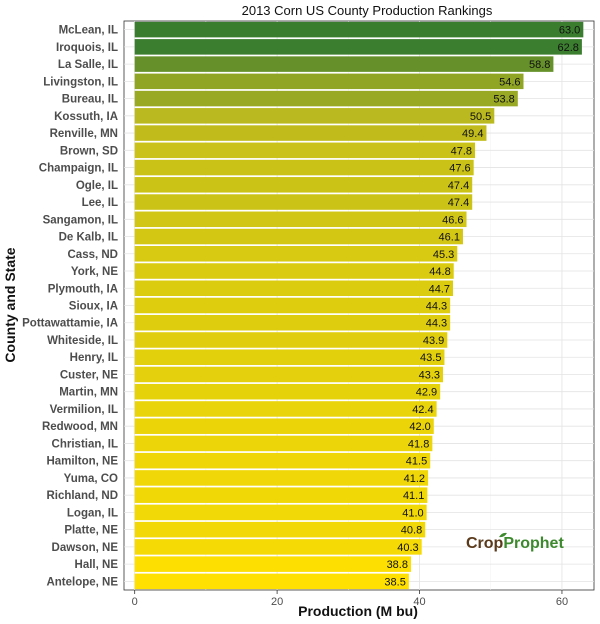  Describe the element at coordinates (86, 117) in the screenshot. I see `category-label: Kossuth, IA` at that location.